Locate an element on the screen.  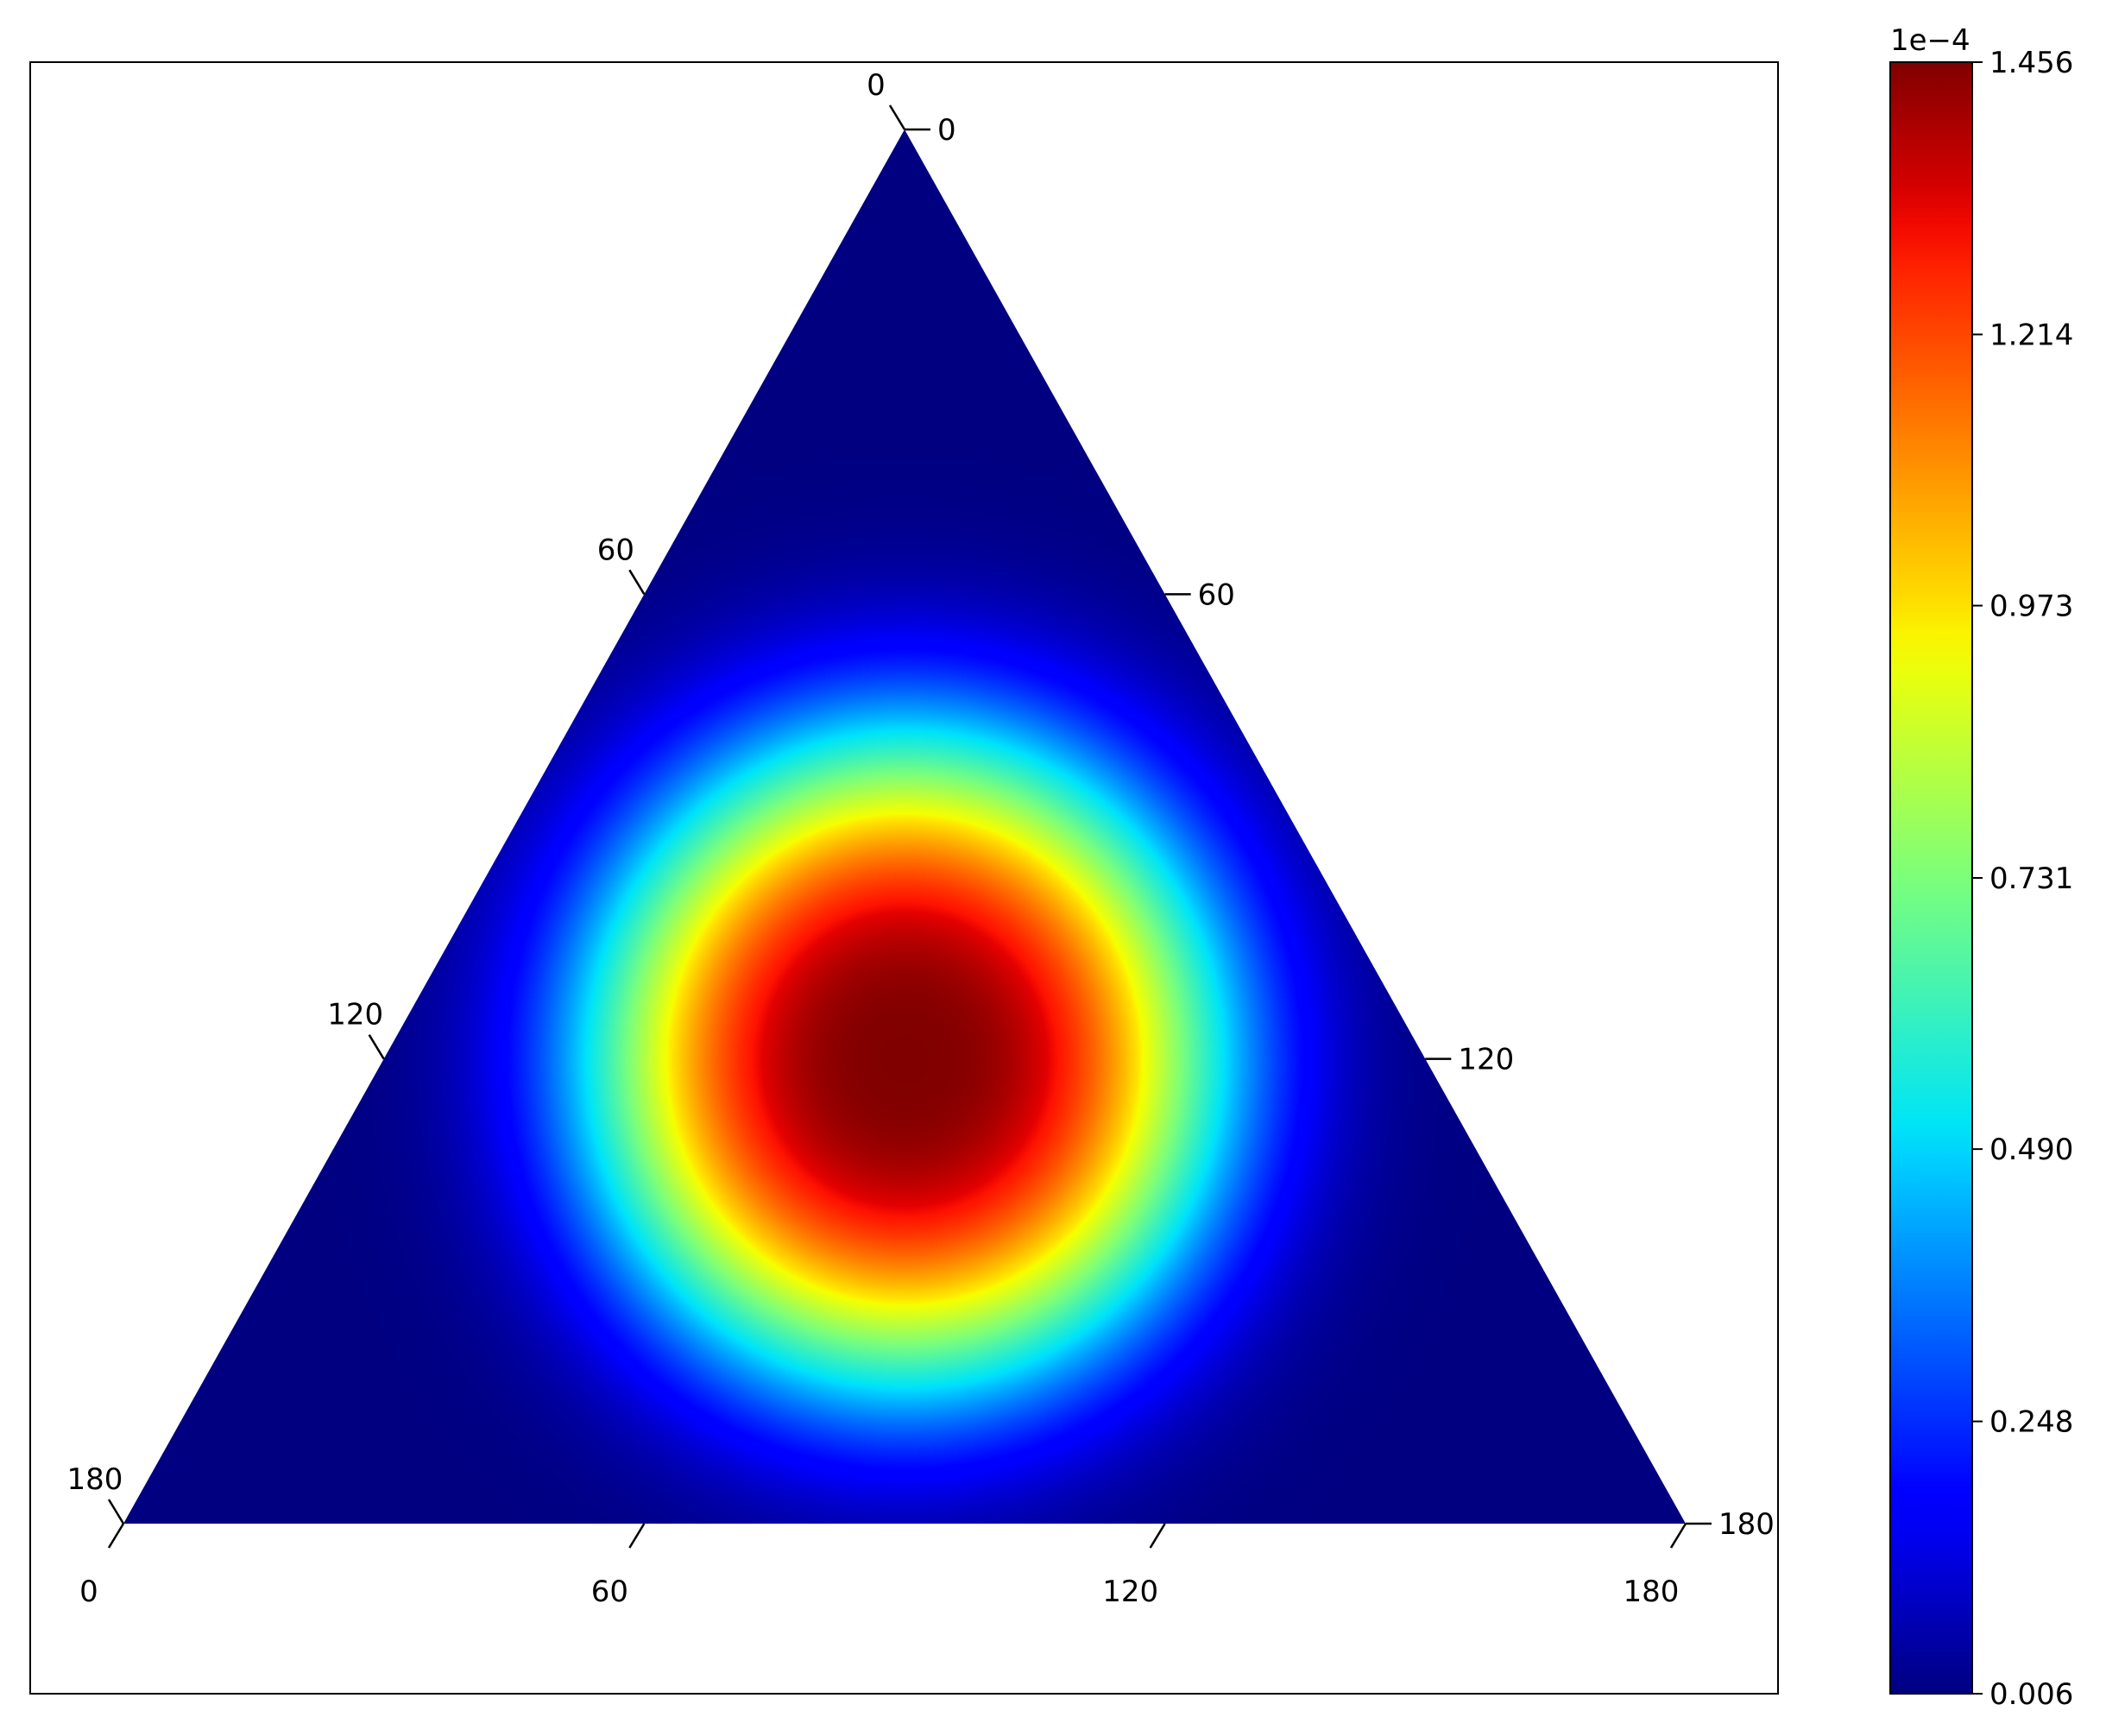
colorbar-tick-label: 0.490 is located at coordinates (2031, 1150).